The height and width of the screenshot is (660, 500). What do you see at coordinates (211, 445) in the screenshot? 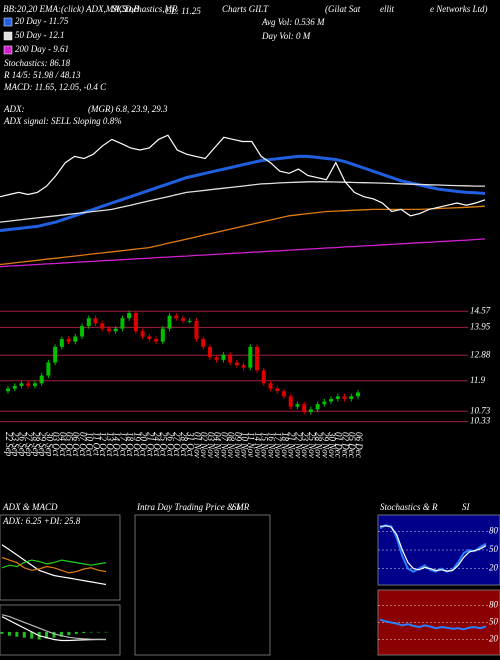
I see `x-tick-label: 03 Nov` at bounding box center [211, 445].